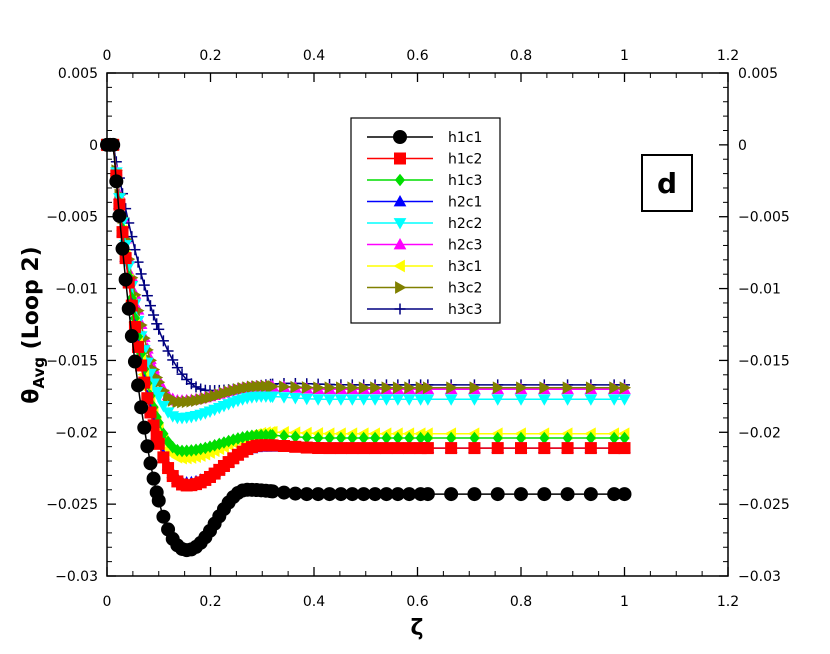  What do you see at coordinates (667, 183) in the screenshot?
I see `panel-label-text: d` at bounding box center [667, 183].